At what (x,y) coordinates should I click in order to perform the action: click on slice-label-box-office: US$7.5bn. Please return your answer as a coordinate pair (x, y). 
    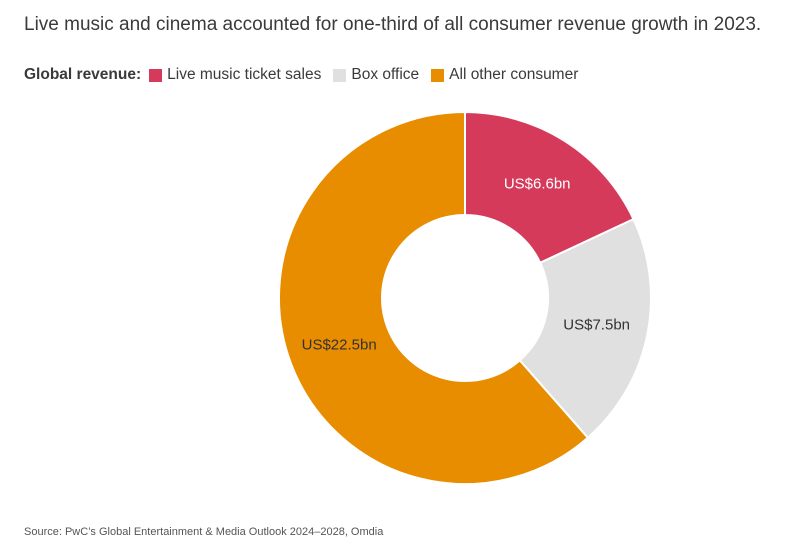
    Looking at the image, I should click on (596, 324).